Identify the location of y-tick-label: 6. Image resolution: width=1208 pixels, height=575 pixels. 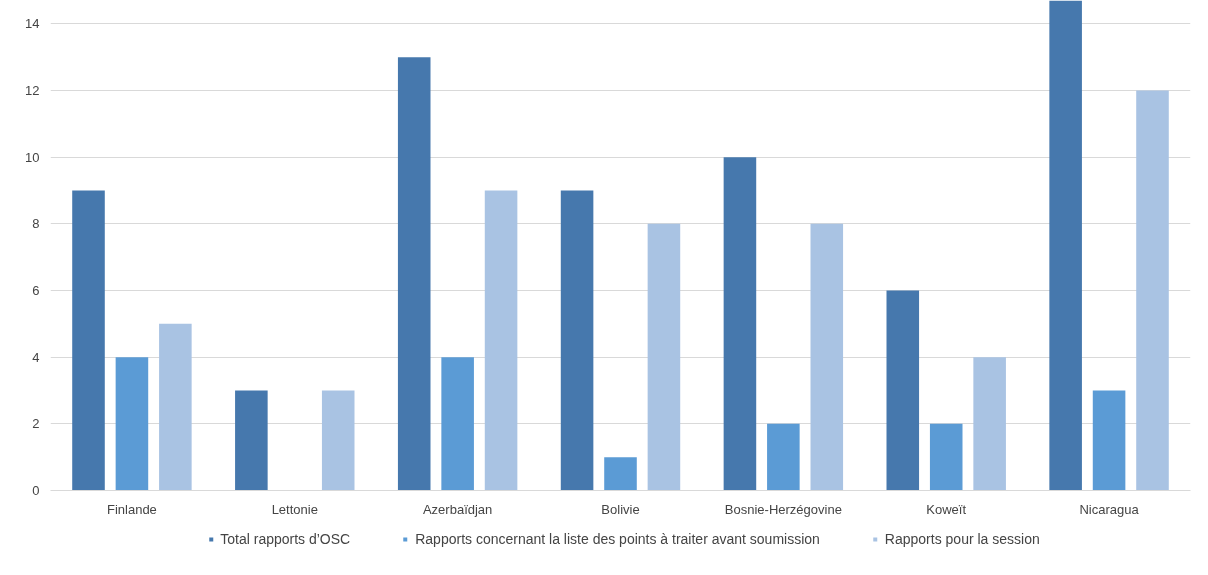
(36, 290).